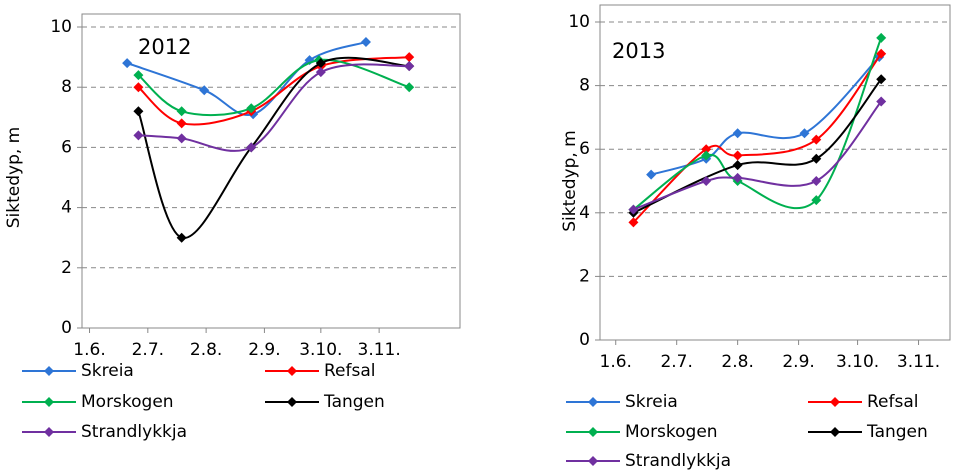  I want to click on annotation: 2012, so click(164, 47).